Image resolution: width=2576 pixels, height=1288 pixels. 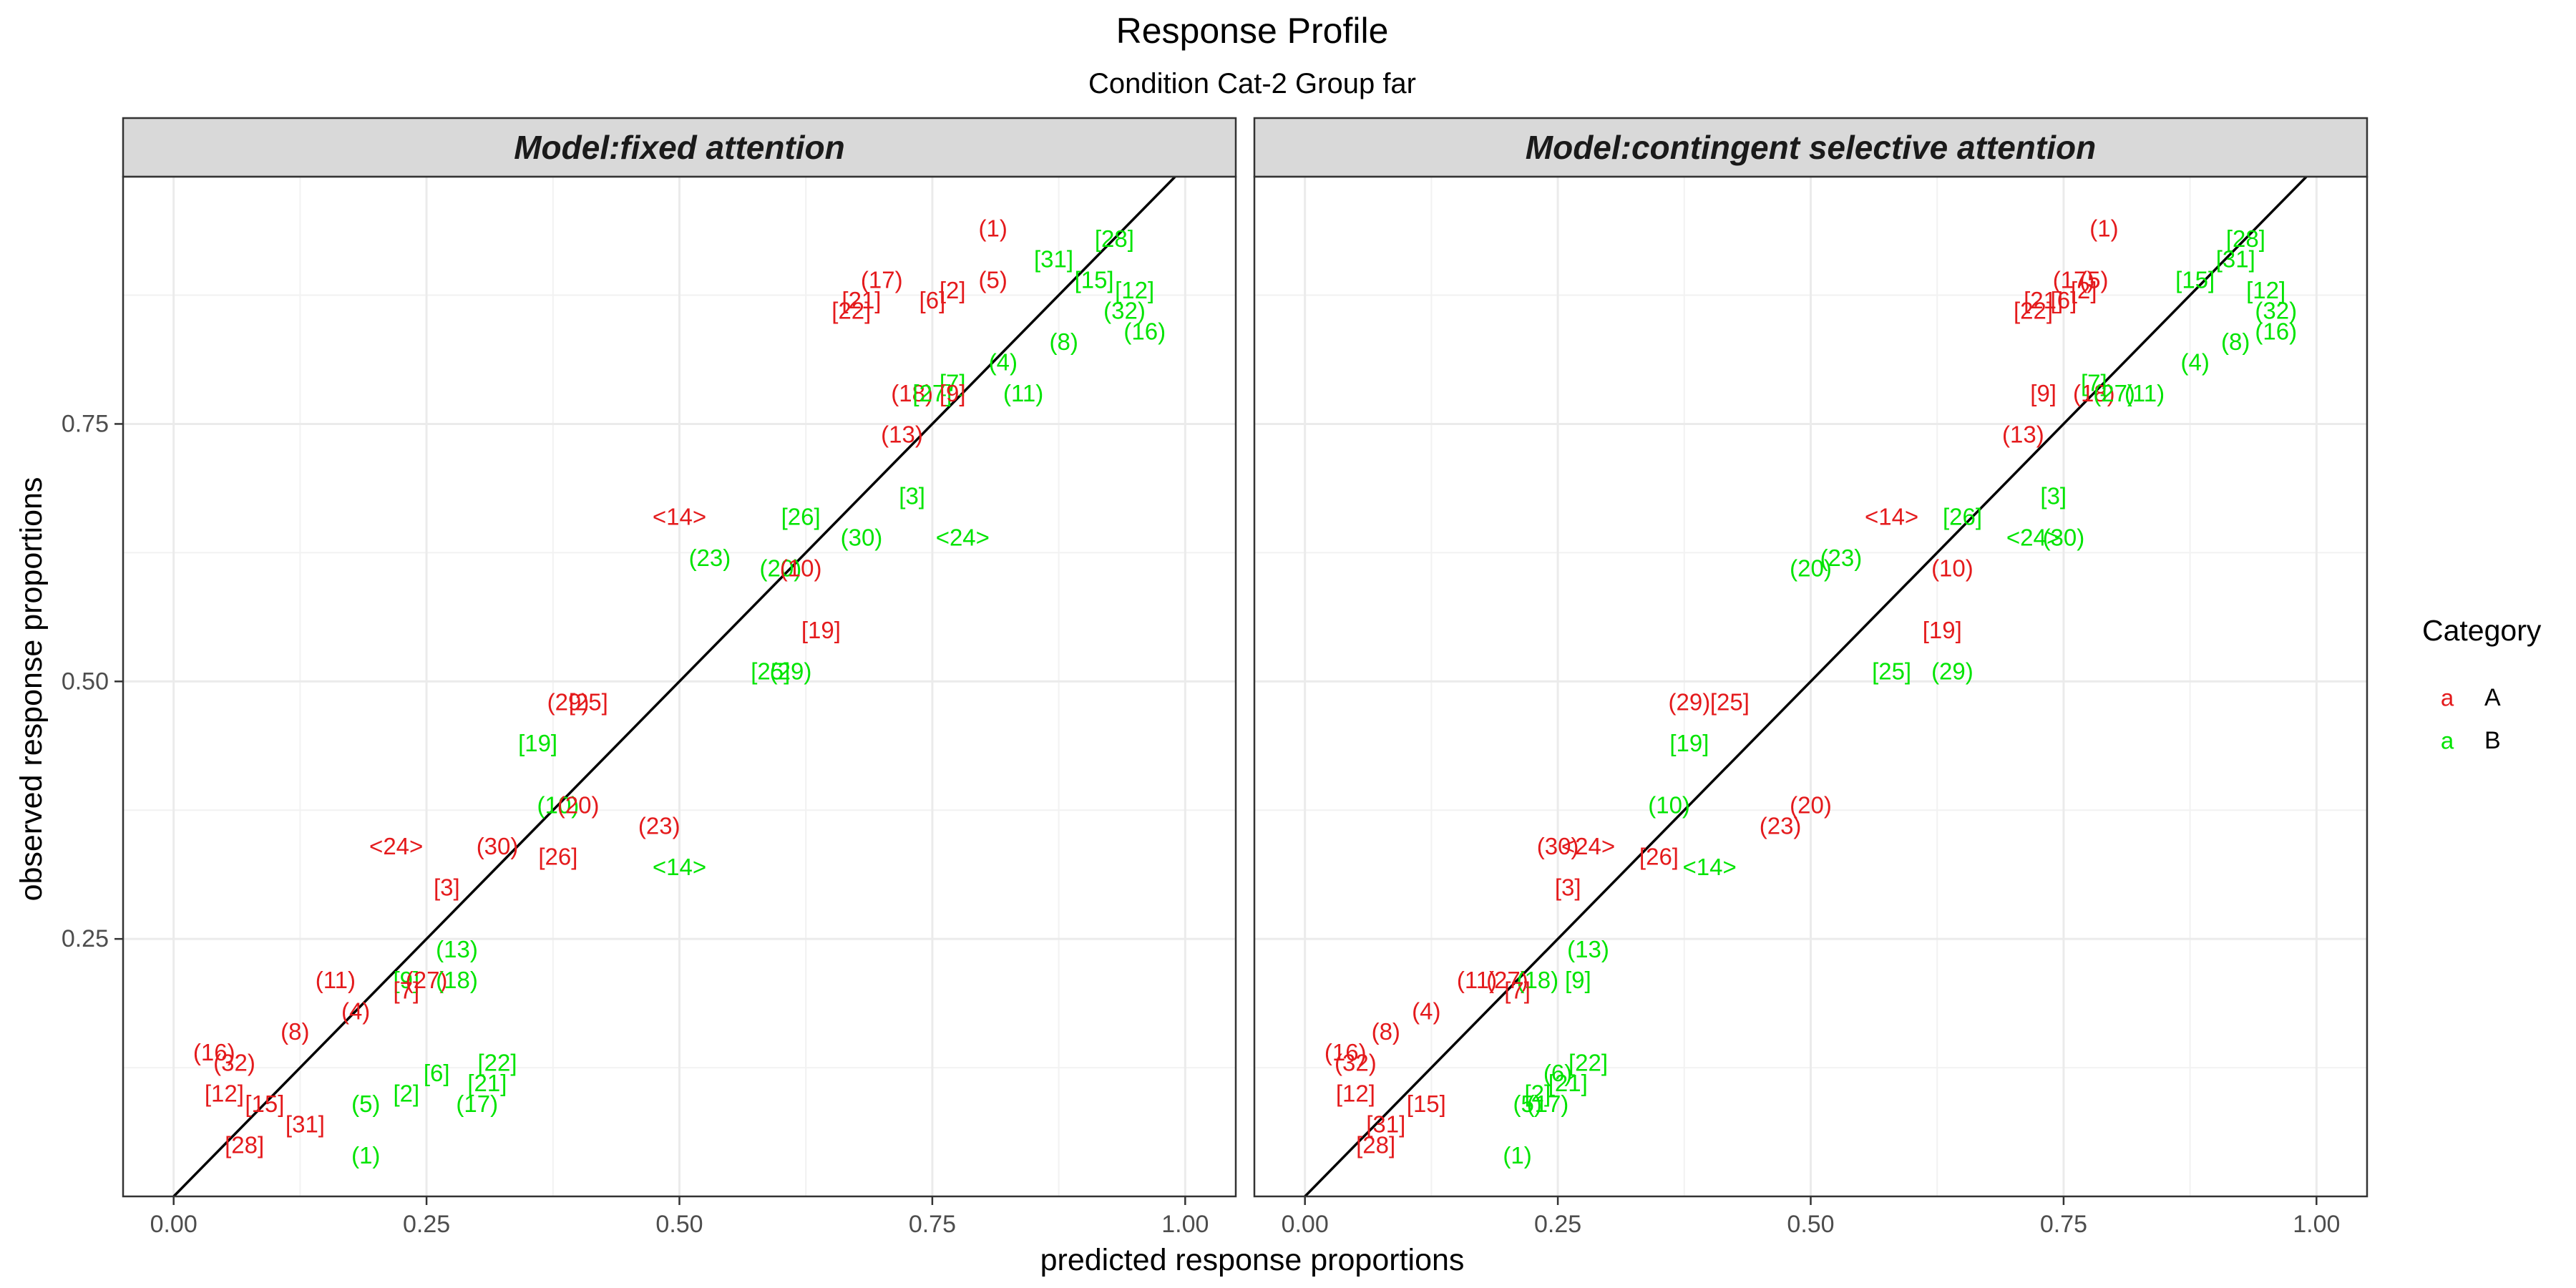 What do you see at coordinates (1811, 147) in the screenshot?
I see `facet-strip-title: Model:contingent selective attention` at bounding box center [1811, 147].